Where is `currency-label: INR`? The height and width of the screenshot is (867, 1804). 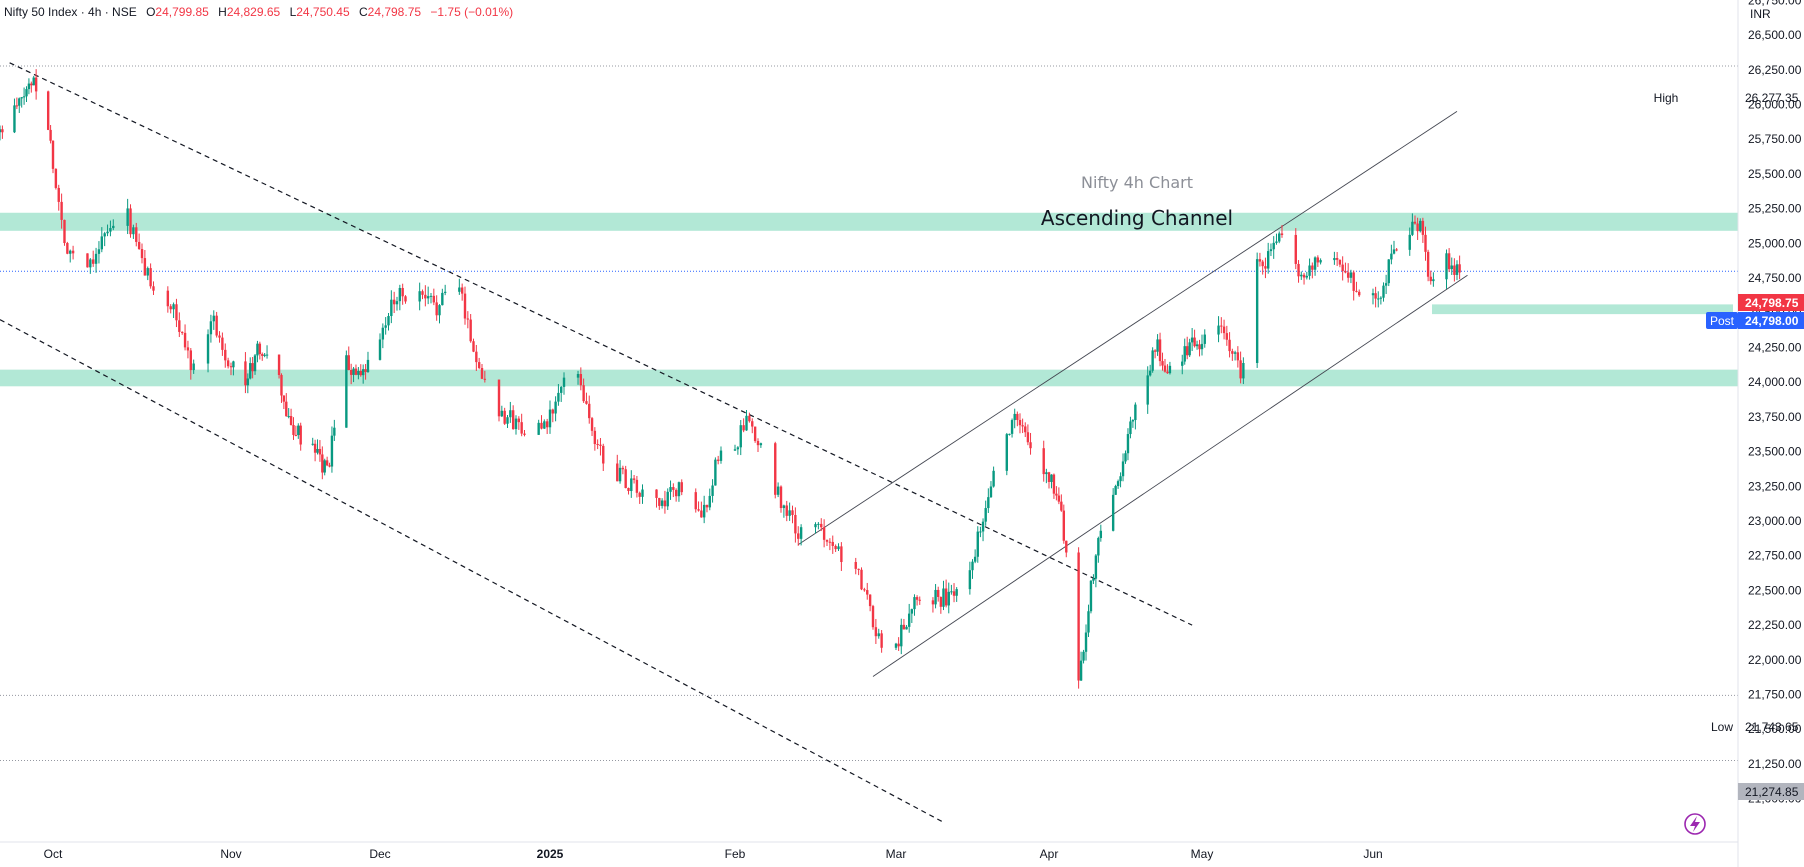
currency-label: INR is located at coordinates (1760, 14).